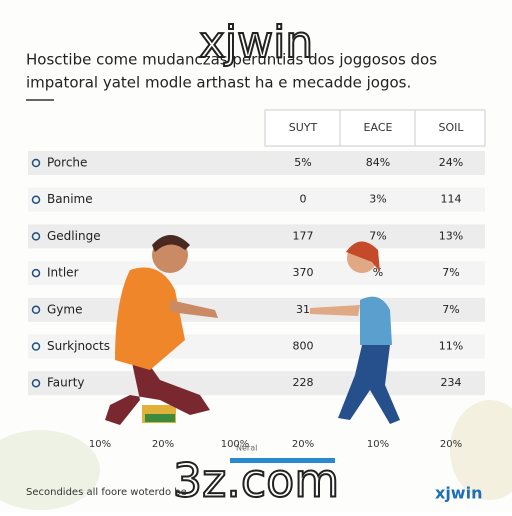 The height and width of the screenshot is (516, 512). What do you see at coordinates (275, 444) in the screenshot?
I see `axis-labels: 10% 20% 100% 20% 10% 20%` at bounding box center [275, 444].